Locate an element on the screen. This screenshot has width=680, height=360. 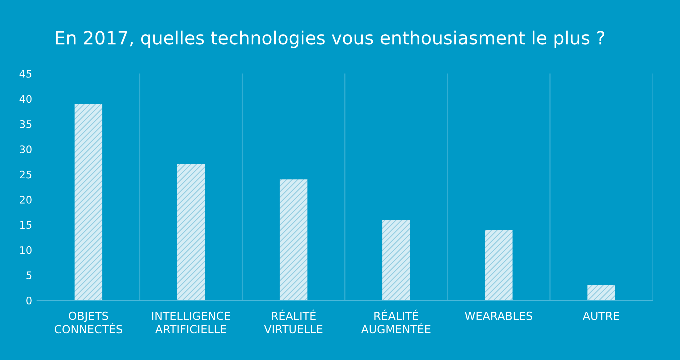
x-tick-label: OBJETS CONNECTÉS is located at coordinates (88, 323).